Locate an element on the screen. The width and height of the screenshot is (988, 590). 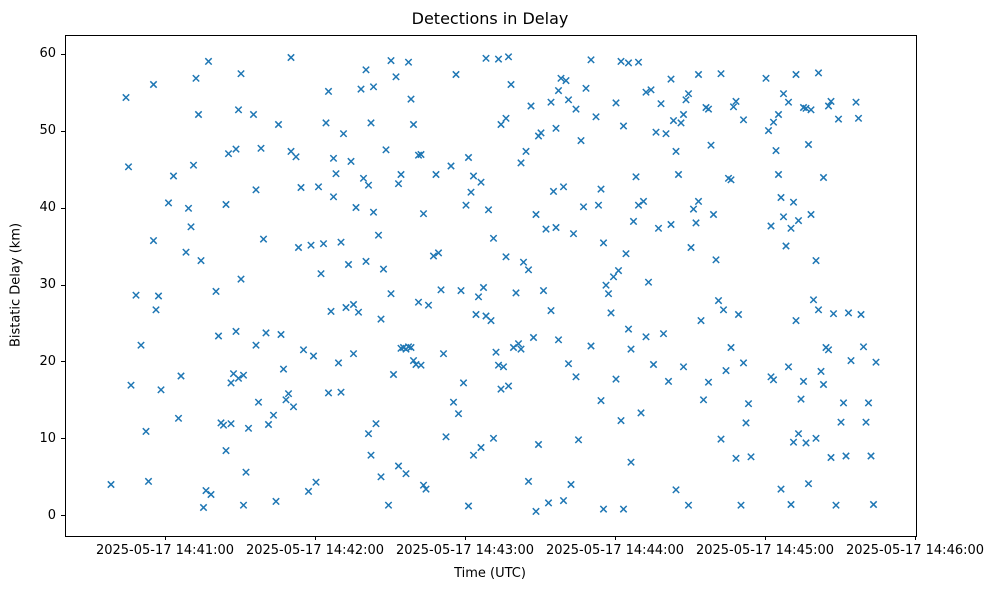
x-tick-label: 2025-05-17 14:41:00 is located at coordinates (165, 550).